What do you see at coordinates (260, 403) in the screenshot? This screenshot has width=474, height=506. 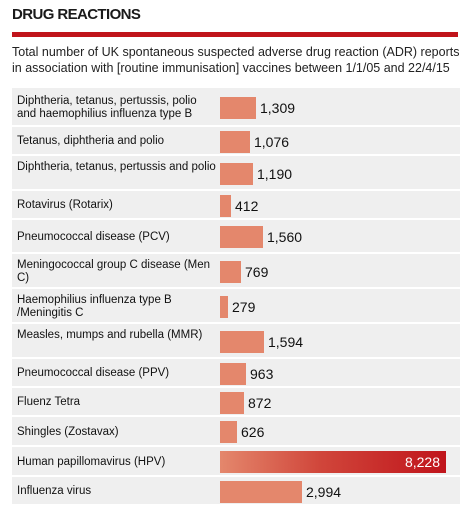 I see `value-label: 872` at bounding box center [260, 403].